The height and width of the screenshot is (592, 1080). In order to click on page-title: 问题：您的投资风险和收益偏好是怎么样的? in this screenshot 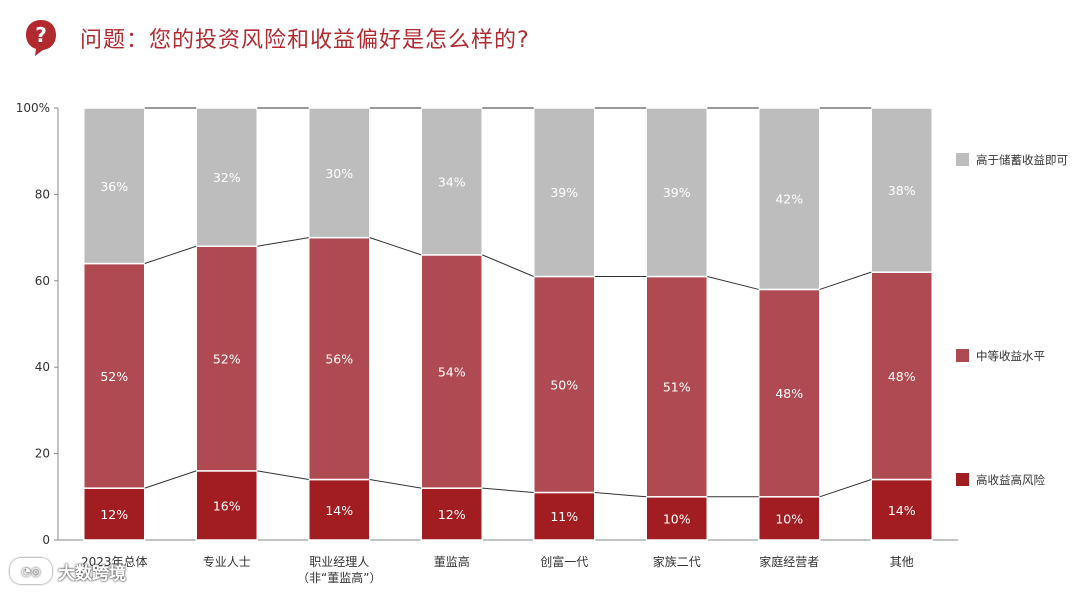, I will do `click(305, 40)`.